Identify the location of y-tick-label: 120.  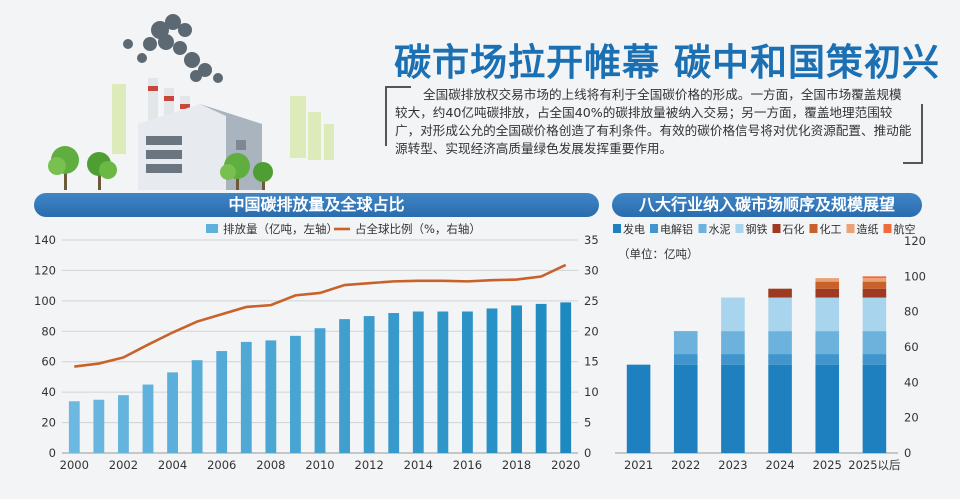
(915, 241).